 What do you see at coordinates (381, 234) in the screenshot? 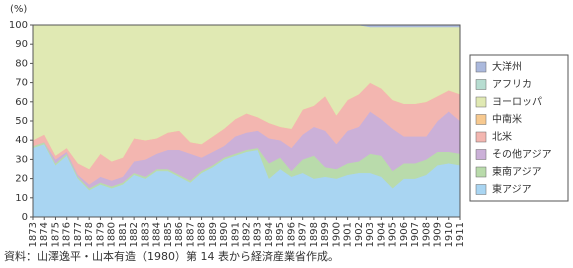
I see `x-tick-label: 1904` at bounding box center [381, 234].